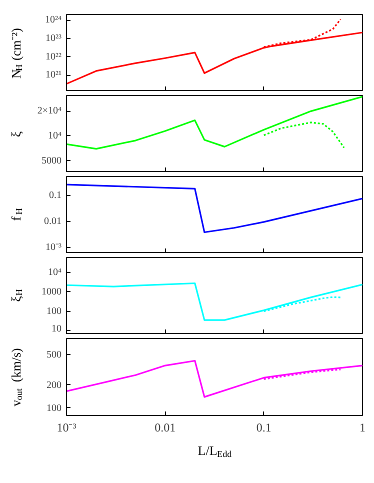 The width and height of the screenshot is (374, 483). What do you see at coordinates (16, 295) in the screenshot?
I see `y-axis-title: ξH` at bounding box center [16, 295].